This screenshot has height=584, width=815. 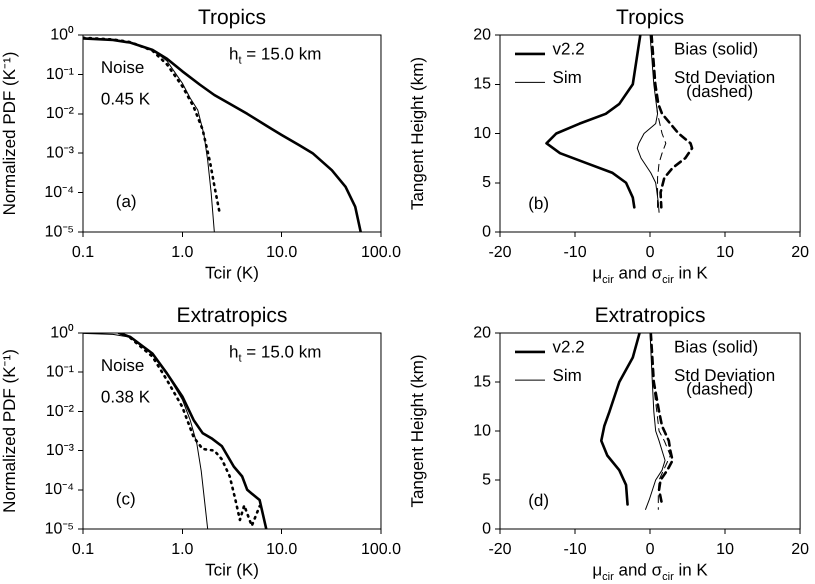 I want to click on annotation: (b), so click(x=538, y=204).